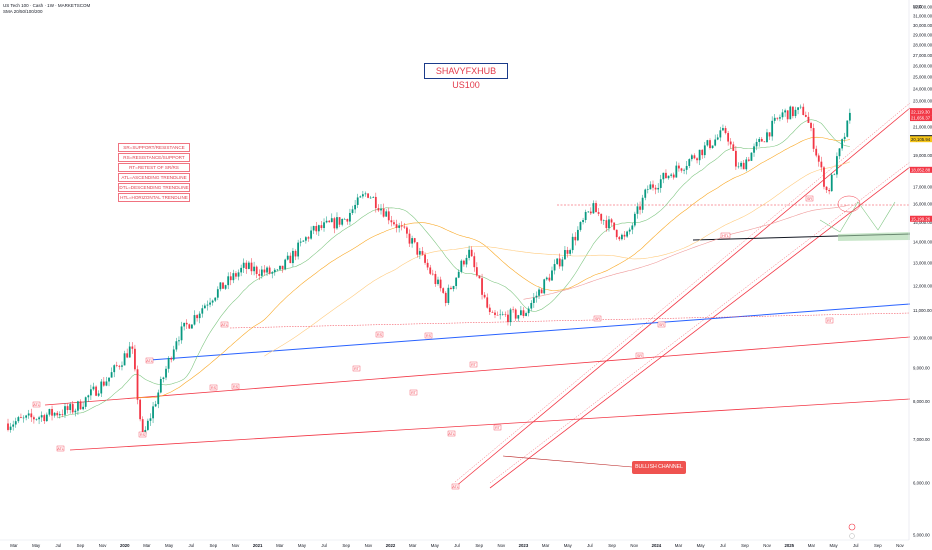 The height and width of the screenshot is (550, 932). Describe the element at coordinates (214, 545) in the screenshot. I see `month-label: Sep` at that location.